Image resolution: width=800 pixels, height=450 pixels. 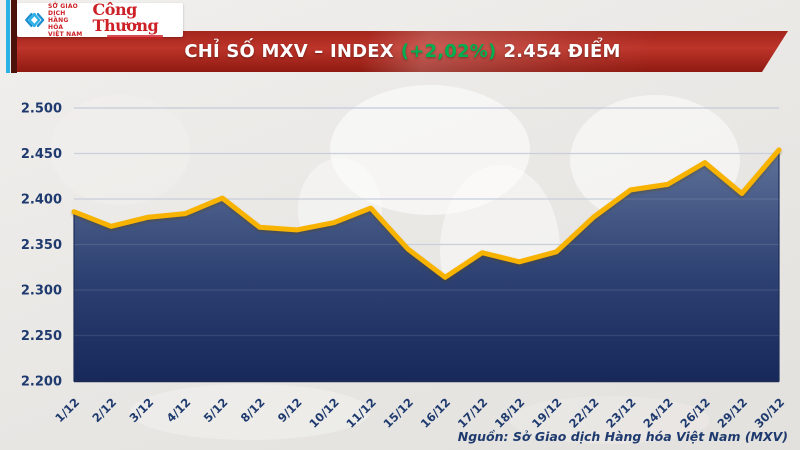 I want to click on x-axis-tick-label: 15/12, so click(x=399, y=413).